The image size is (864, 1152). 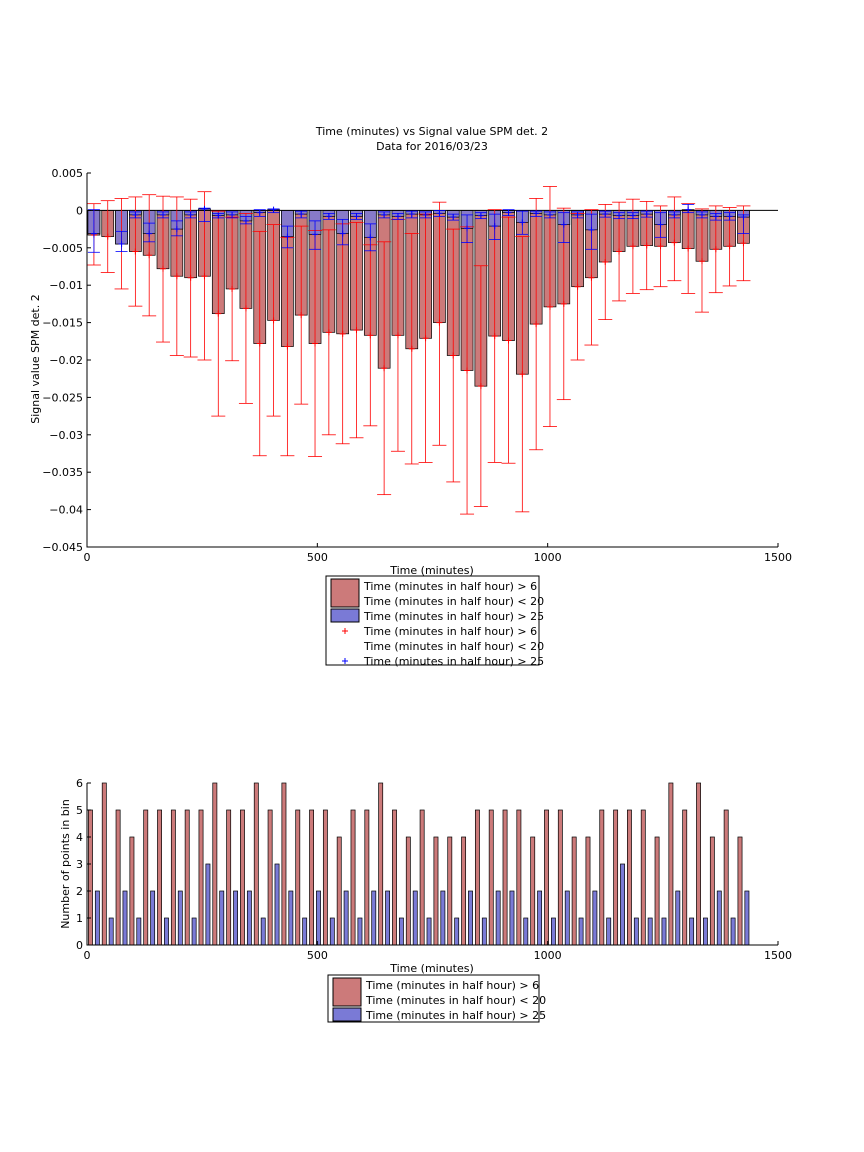 What do you see at coordinates (432, 146) in the screenshot?
I see `chart-subtitle: Data for 2016/03/23` at bounding box center [432, 146].